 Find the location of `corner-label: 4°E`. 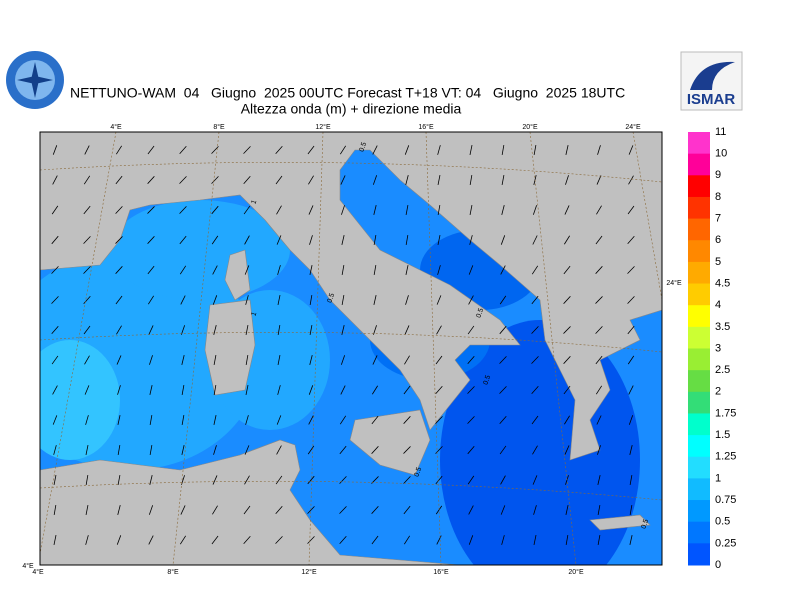

corner-label: 4°E is located at coordinates (28, 566).